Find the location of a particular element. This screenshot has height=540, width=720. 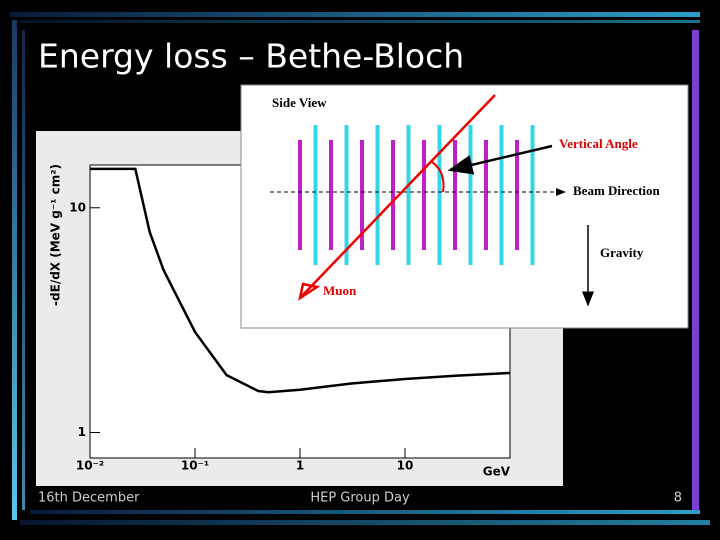

muon-label: Muon is located at coordinates (340, 290).